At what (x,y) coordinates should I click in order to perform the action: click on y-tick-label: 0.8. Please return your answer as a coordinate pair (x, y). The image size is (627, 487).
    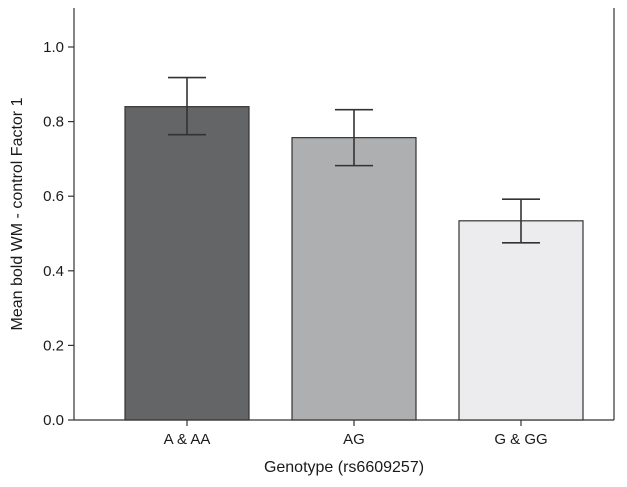
    Looking at the image, I should click on (53, 122).